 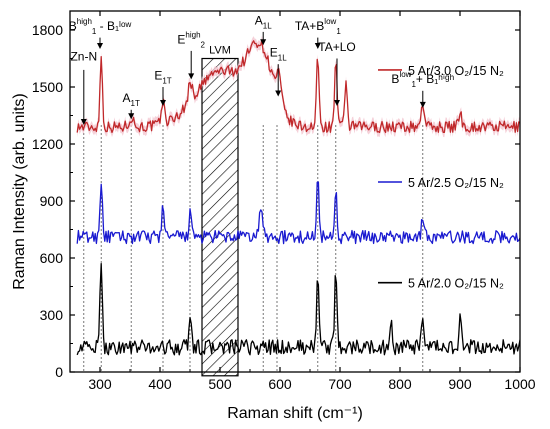 What do you see at coordinates (160, 384) in the screenshot?
I see `x-tick-label: 400` at bounding box center [160, 384].